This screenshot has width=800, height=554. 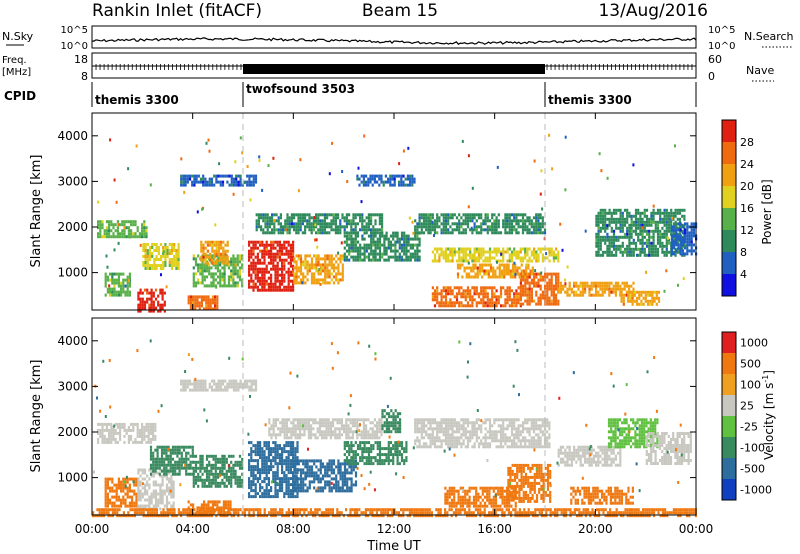 What do you see at coordinates (16, 72) in the screenshot?
I see `freq-unit-label: [MHz]` at bounding box center [16, 72].